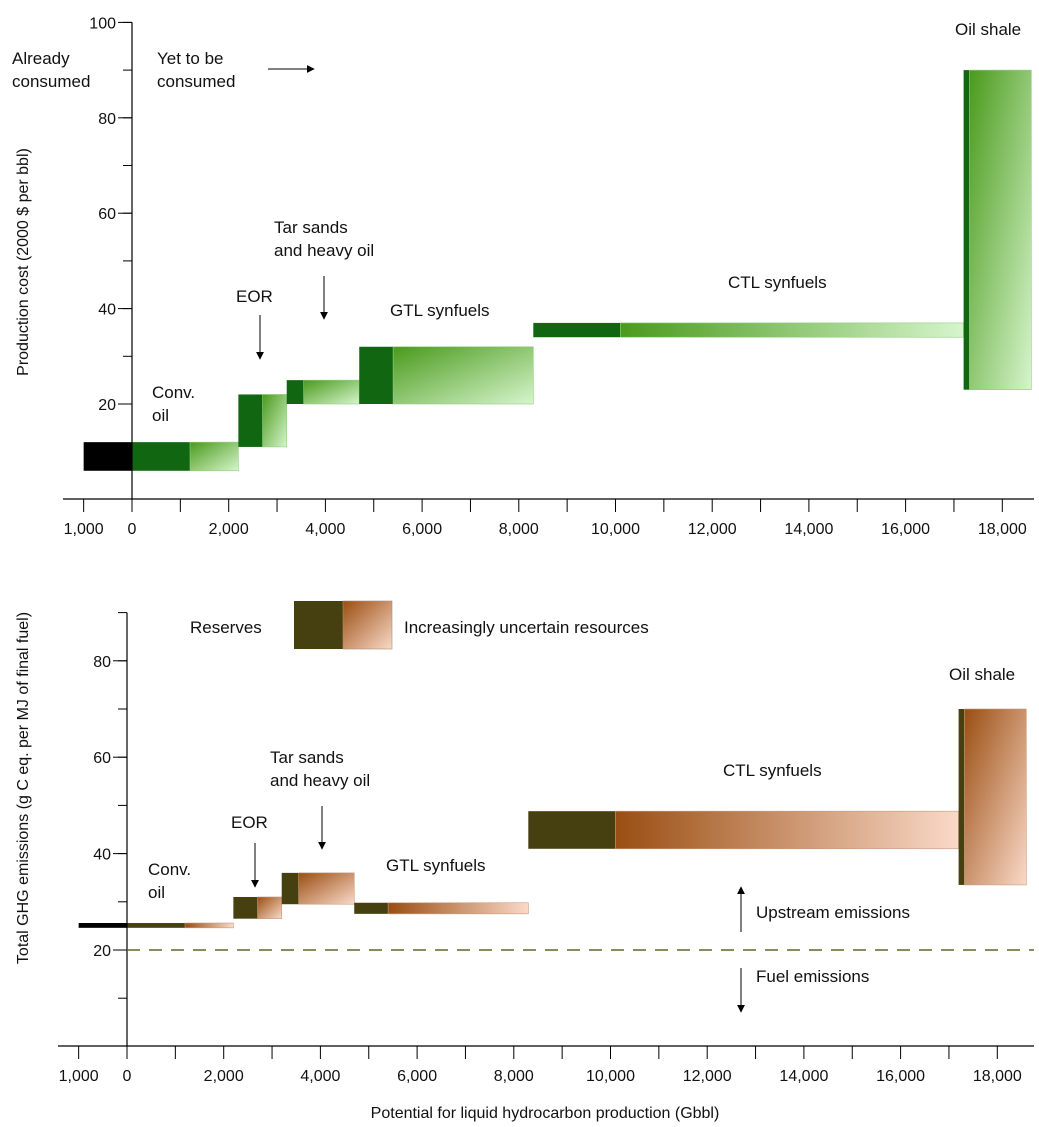 The height and width of the screenshot is (1127, 1039). Describe the element at coordinates (41, 58) in the screenshot. I see `label-already-consumed-1: Already` at that location.